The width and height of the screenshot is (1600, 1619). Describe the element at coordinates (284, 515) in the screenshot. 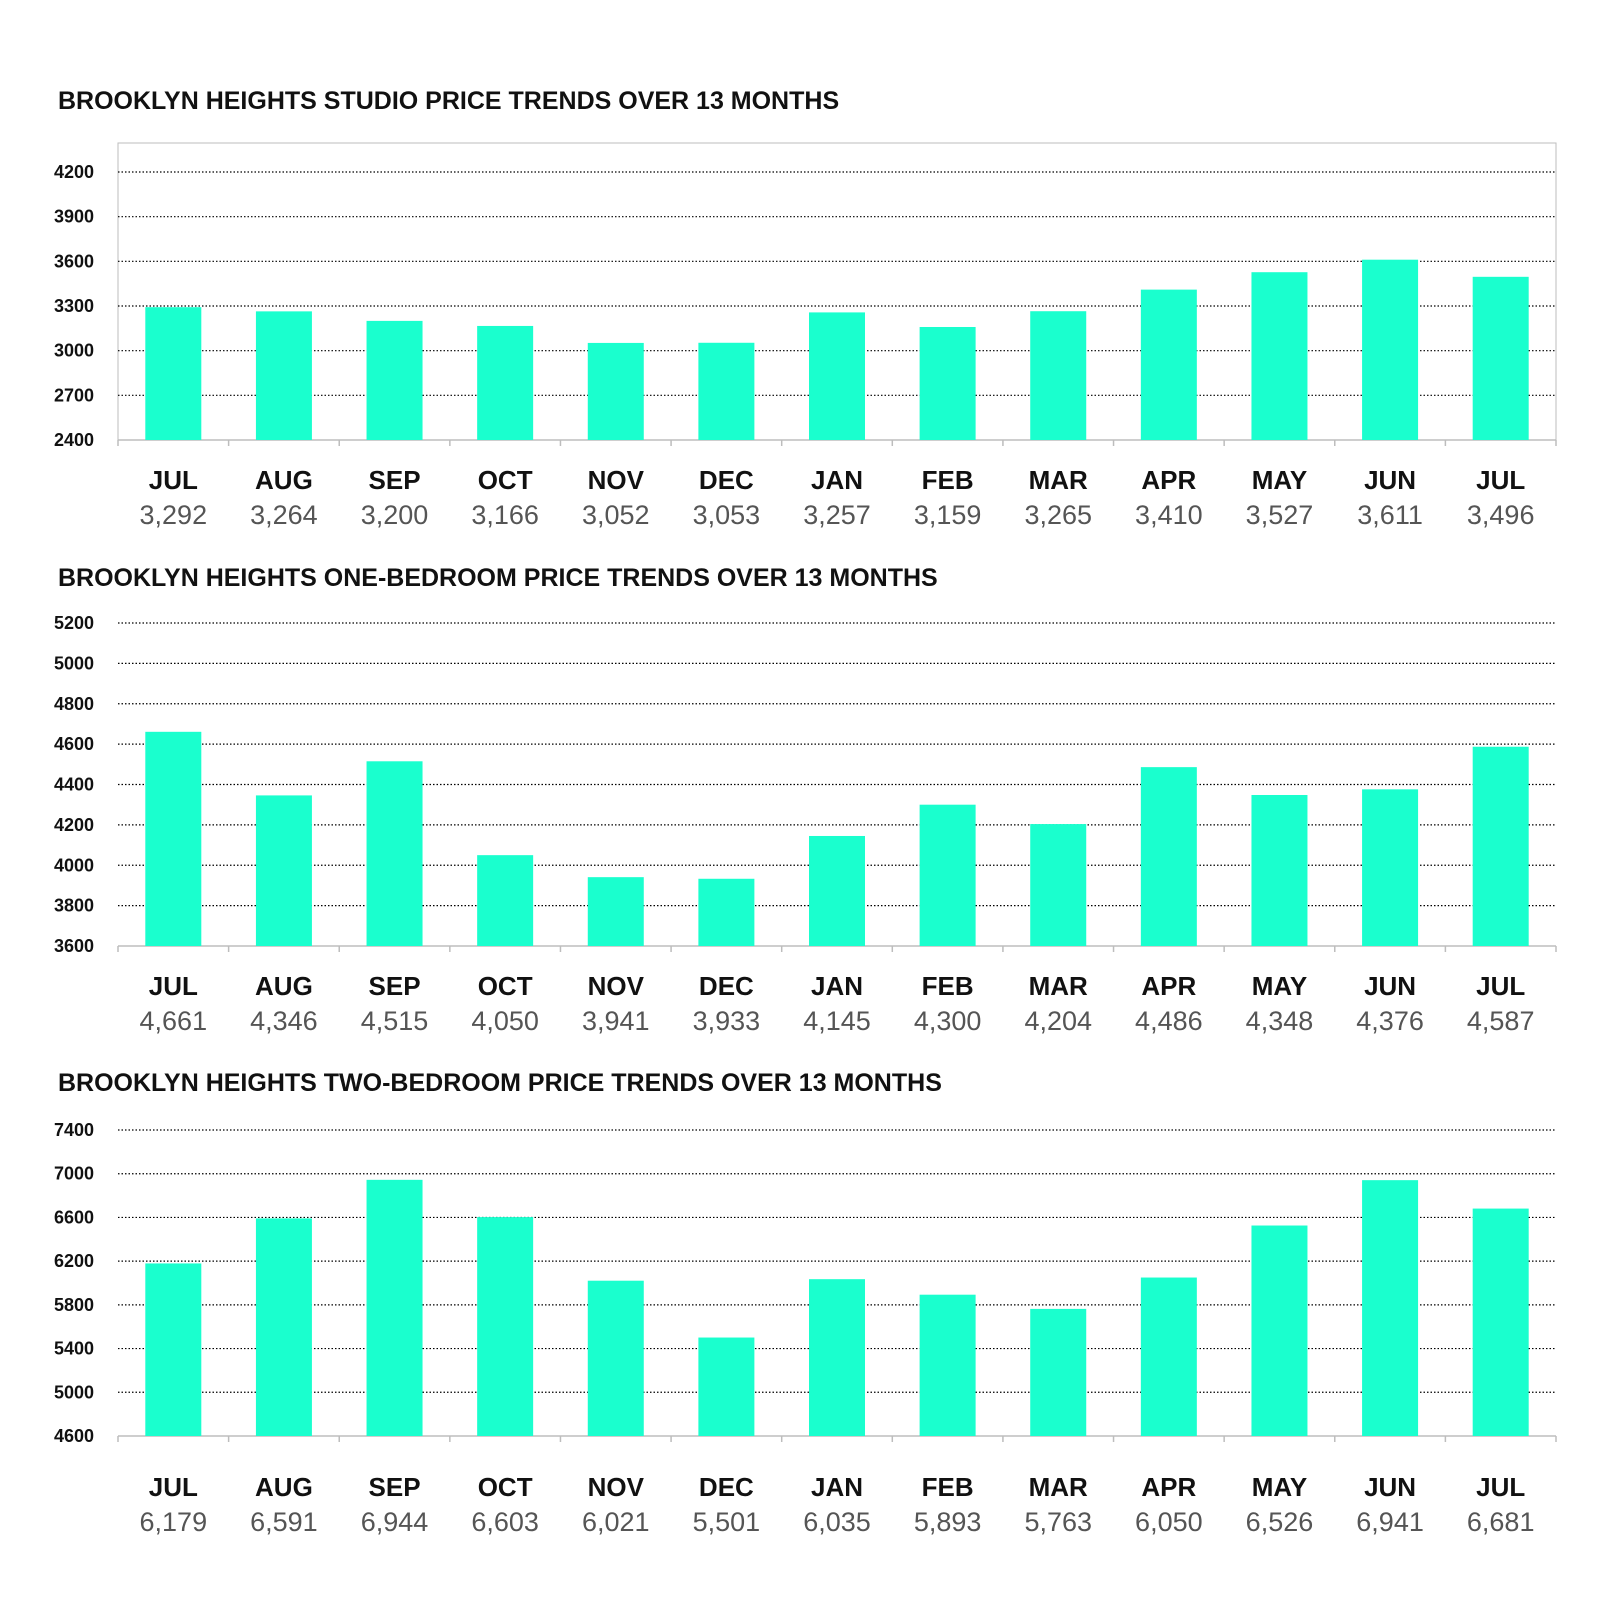

I see `data-label: 3,264` at that location.